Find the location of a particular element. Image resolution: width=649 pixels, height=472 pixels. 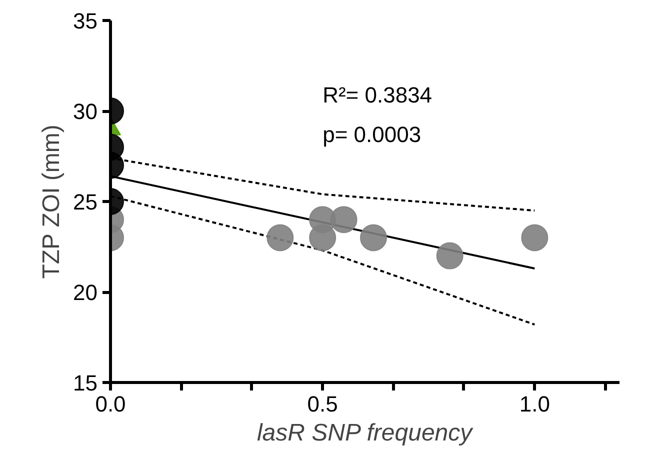

x-axis-title: lasR SNP frequency is located at coordinates (365, 433).